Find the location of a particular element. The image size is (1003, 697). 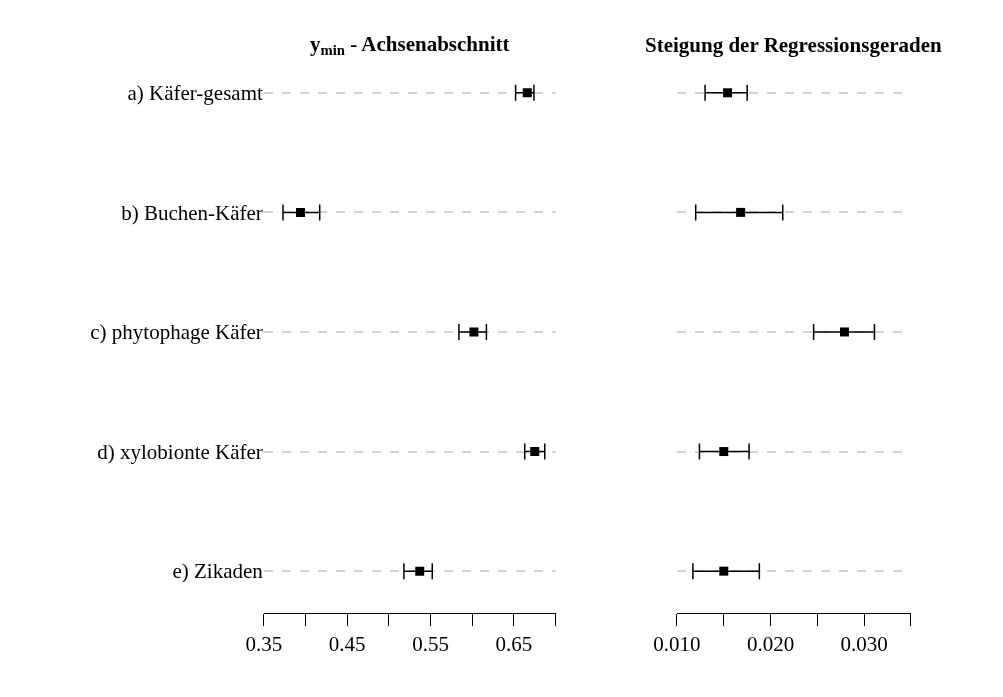

y-tick-label: b) Buchen-Käfer is located at coordinates (192, 212).